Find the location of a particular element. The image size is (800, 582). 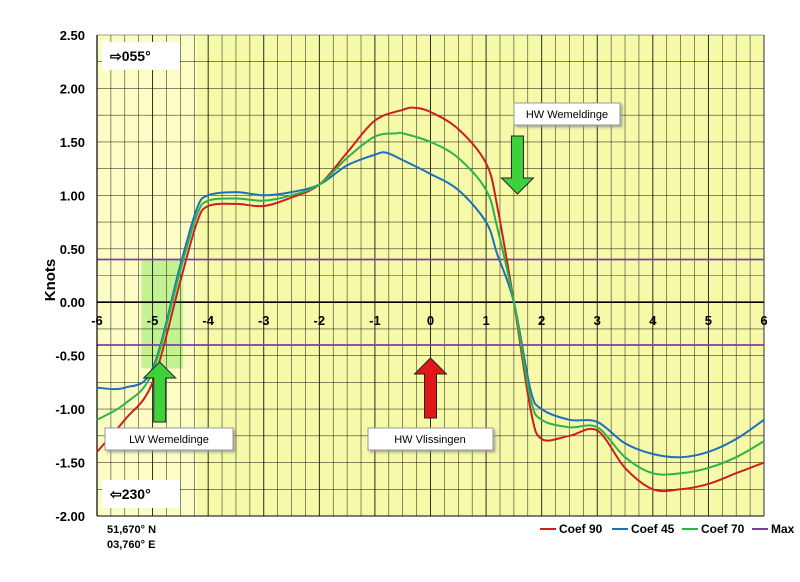

label-hw-wemeldinge is located at coordinates (567, 114).